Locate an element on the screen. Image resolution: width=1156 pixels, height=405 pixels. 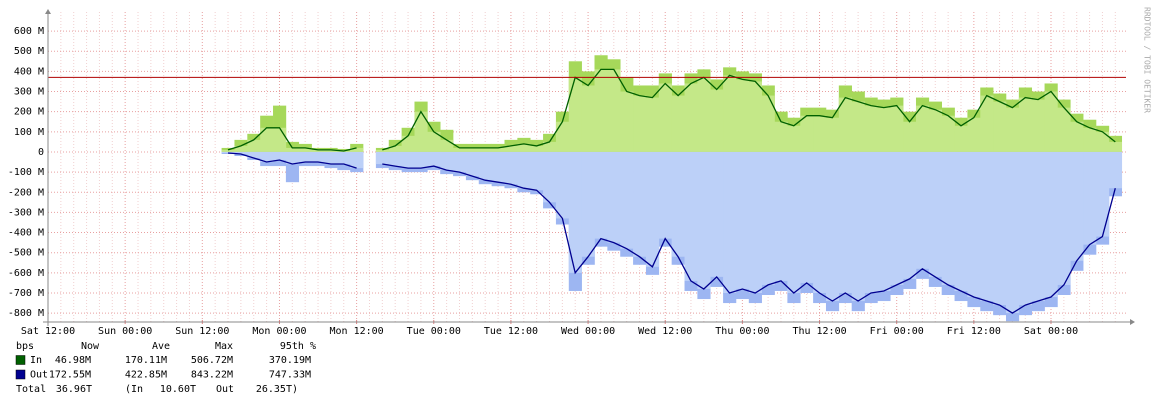
legend-total: Total is located at coordinates (31, 389).